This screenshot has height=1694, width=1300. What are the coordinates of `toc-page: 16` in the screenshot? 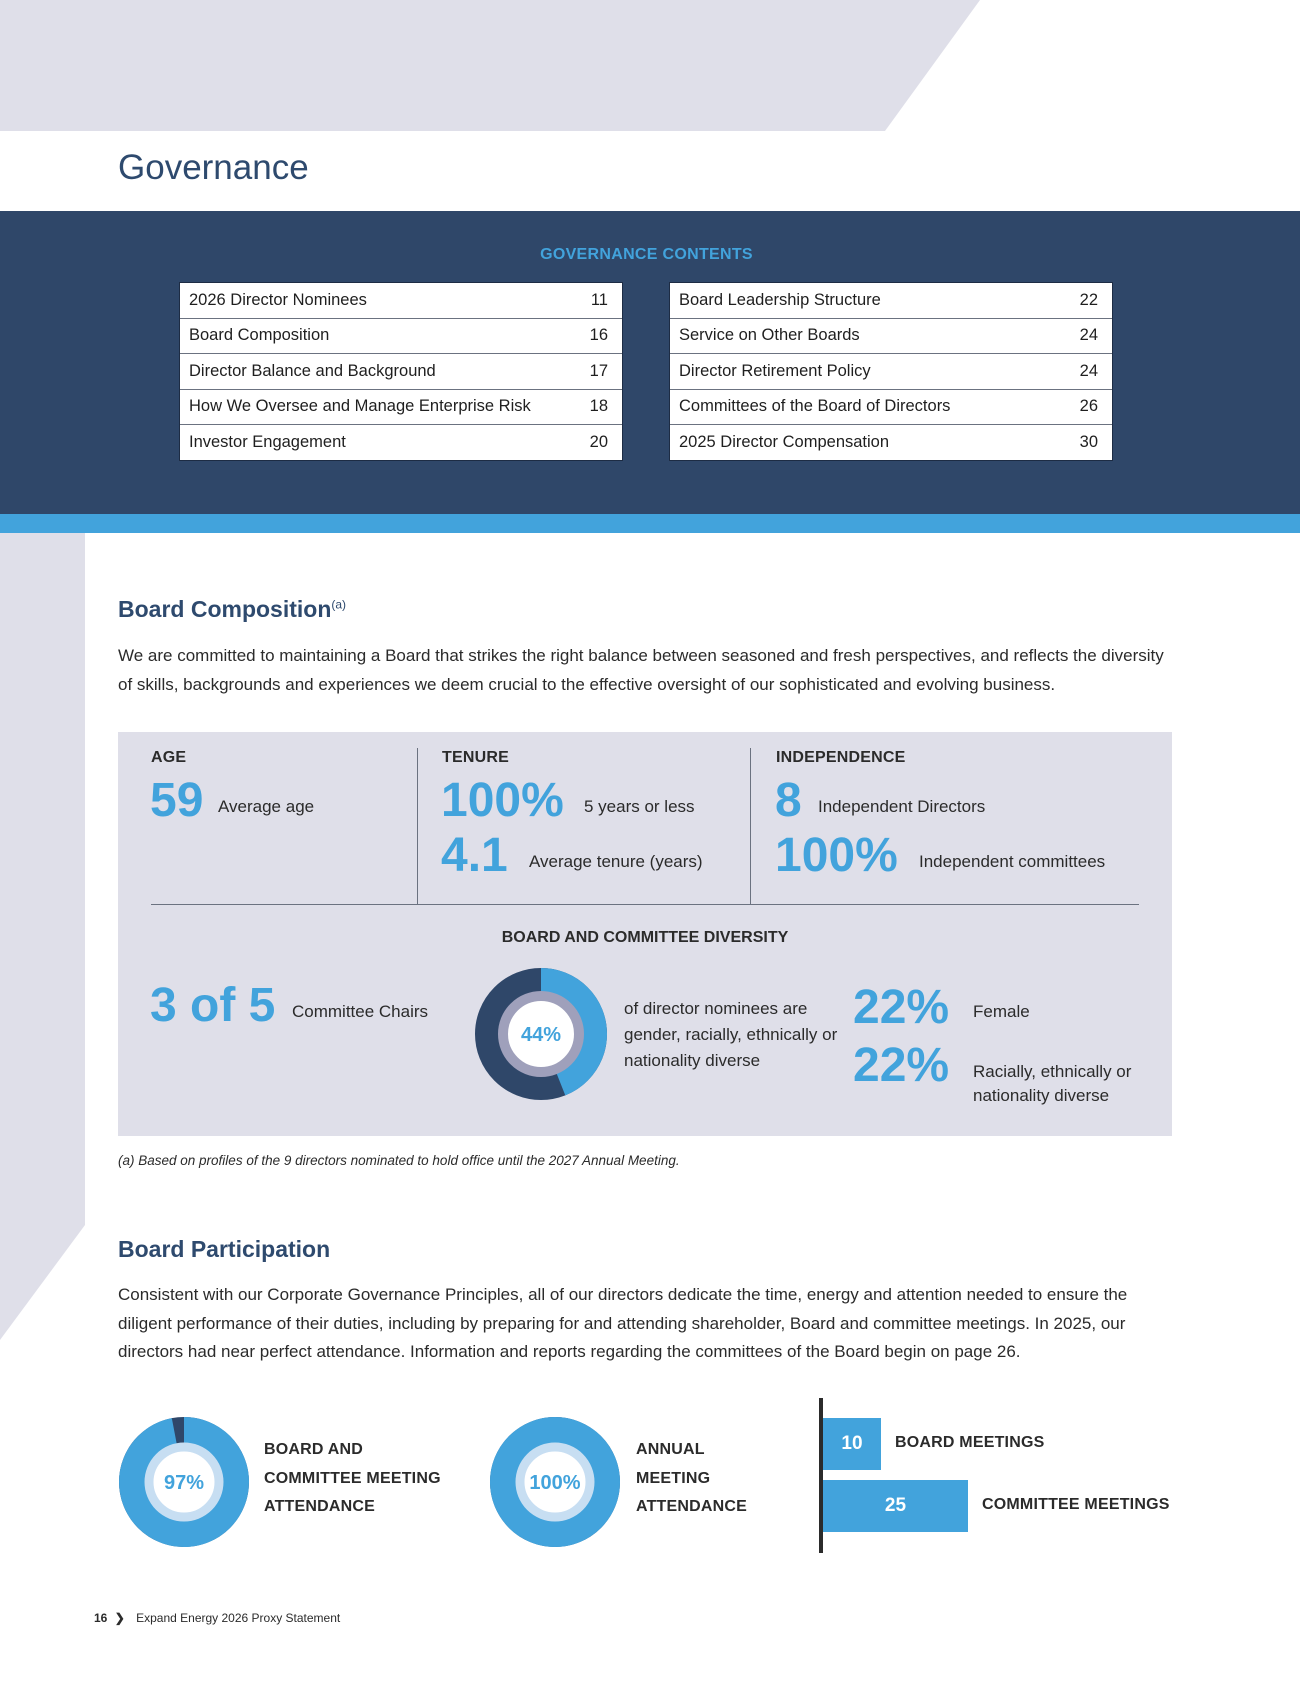 It's located at (598, 335).